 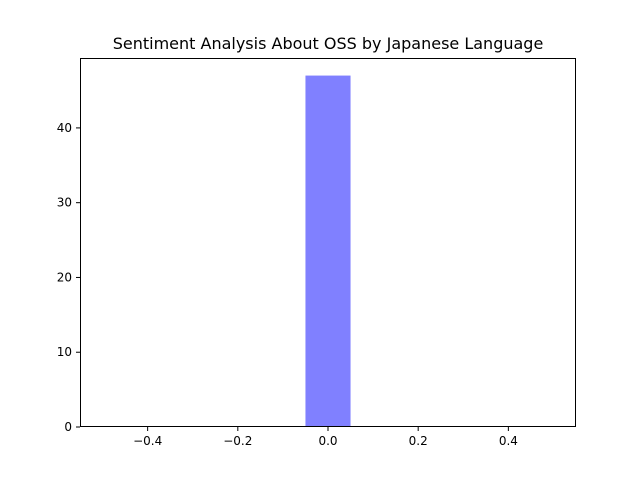 I want to click on y-axis: 0 10 20 30 40, so click(x=68, y=277).